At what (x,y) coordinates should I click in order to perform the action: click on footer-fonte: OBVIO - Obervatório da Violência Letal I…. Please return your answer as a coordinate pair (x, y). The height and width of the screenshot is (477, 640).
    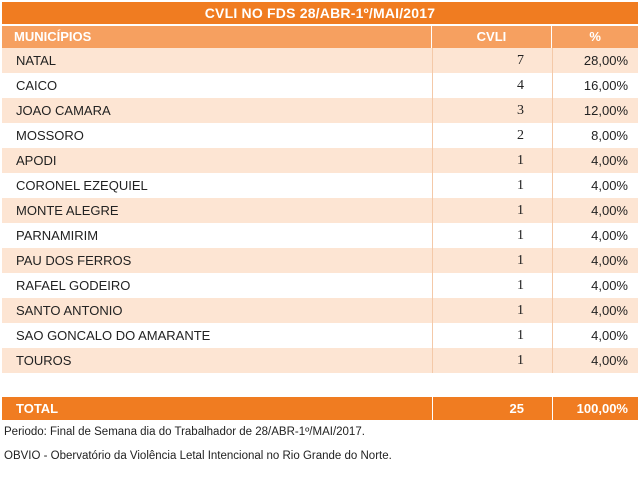
    Looking at the image, I should click on (198, 456).